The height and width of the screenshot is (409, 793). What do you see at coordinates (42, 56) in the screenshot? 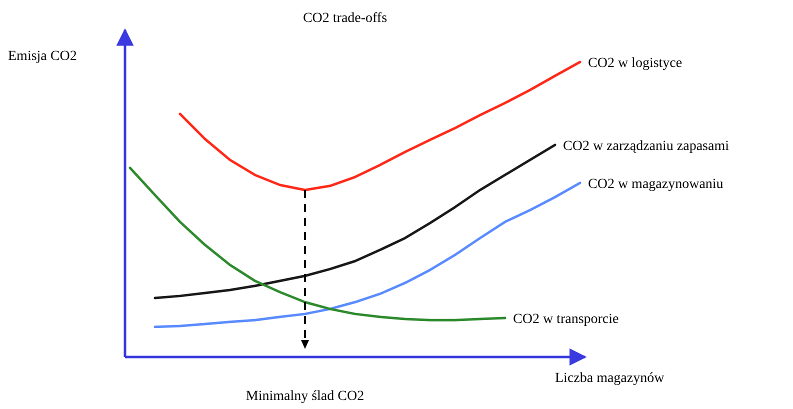
I see `y-axis-title: Emisja CO2` at bounding box center [42, 56].